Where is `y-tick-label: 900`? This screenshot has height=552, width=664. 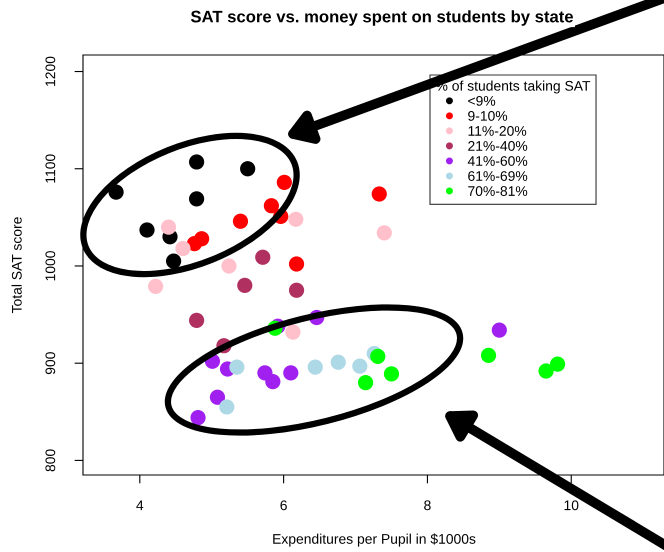
y-tick-label: 900 is located at coordinates (50, 363).